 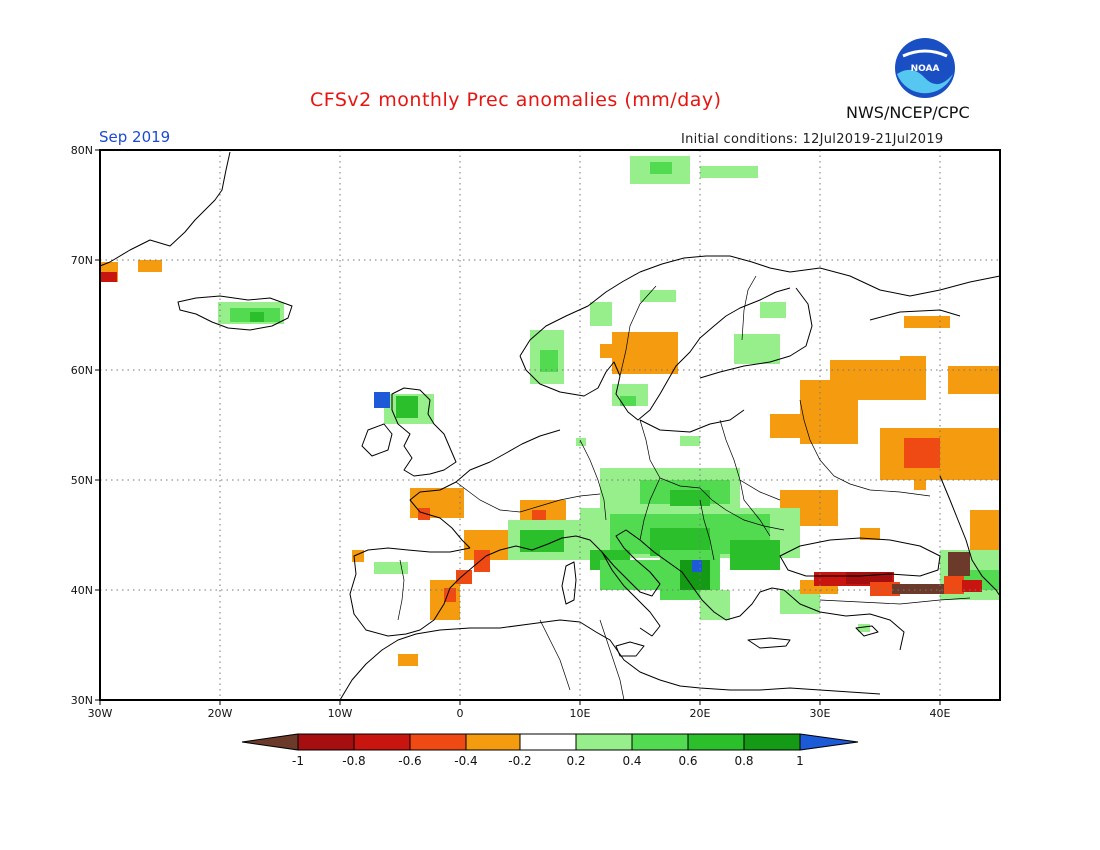 What do you see at coordinates (82, 150) in the screenshot?
I see `lat-label: 80N` at bounding box center [82, 150].